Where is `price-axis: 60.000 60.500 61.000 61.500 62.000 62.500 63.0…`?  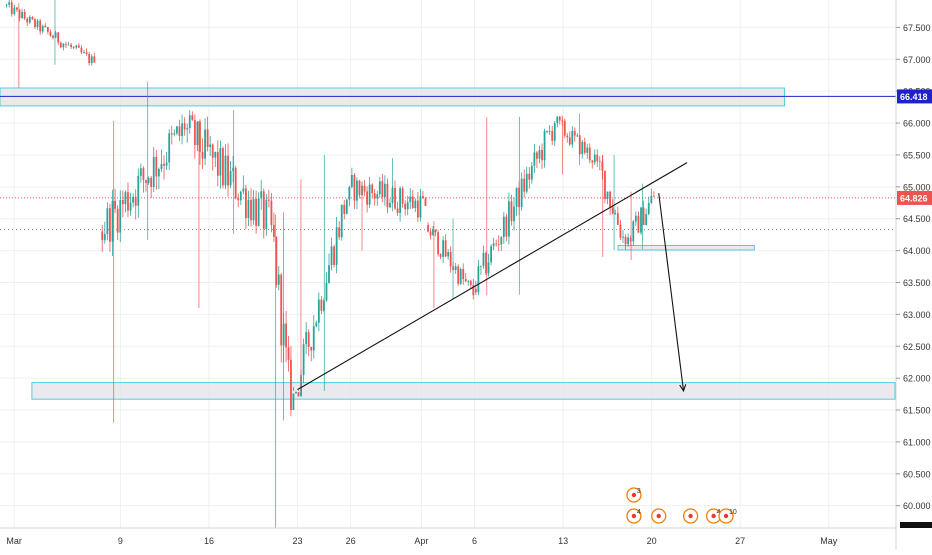
price-axis: 60.000 60.500 61.000 61.500 62.000 62.500 63.0… is located at coordinates (913, 275).